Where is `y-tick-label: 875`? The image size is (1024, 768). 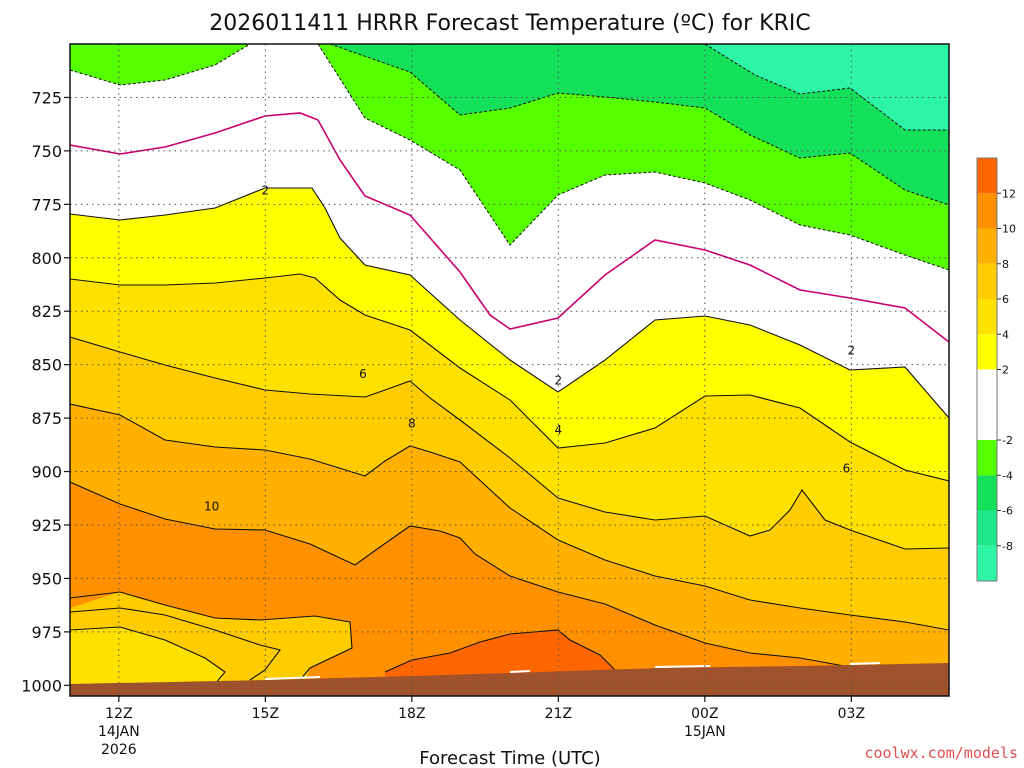
y-tick-label: 875 is located at coordinates (46, 418).